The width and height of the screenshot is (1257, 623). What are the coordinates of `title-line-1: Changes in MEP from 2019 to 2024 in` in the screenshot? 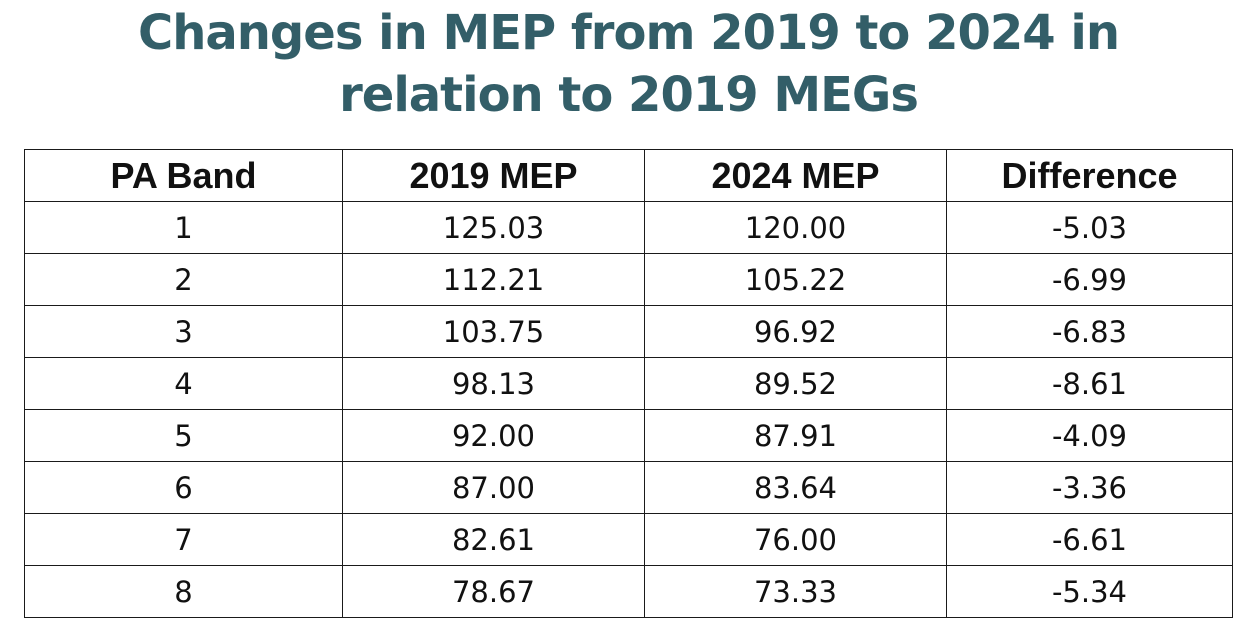 It's located at (628, 33).